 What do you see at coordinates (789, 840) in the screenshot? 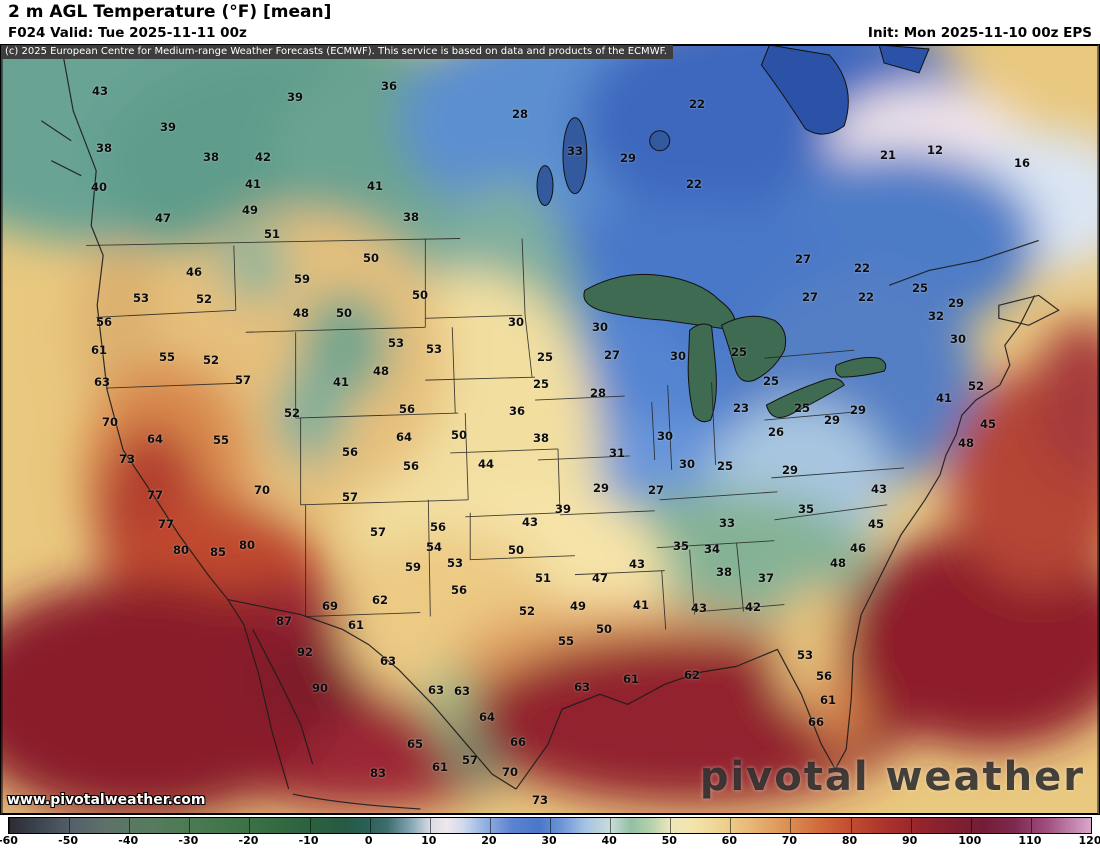
I see `colorbar-tick-label: 70` at bounding box center [789, 840].